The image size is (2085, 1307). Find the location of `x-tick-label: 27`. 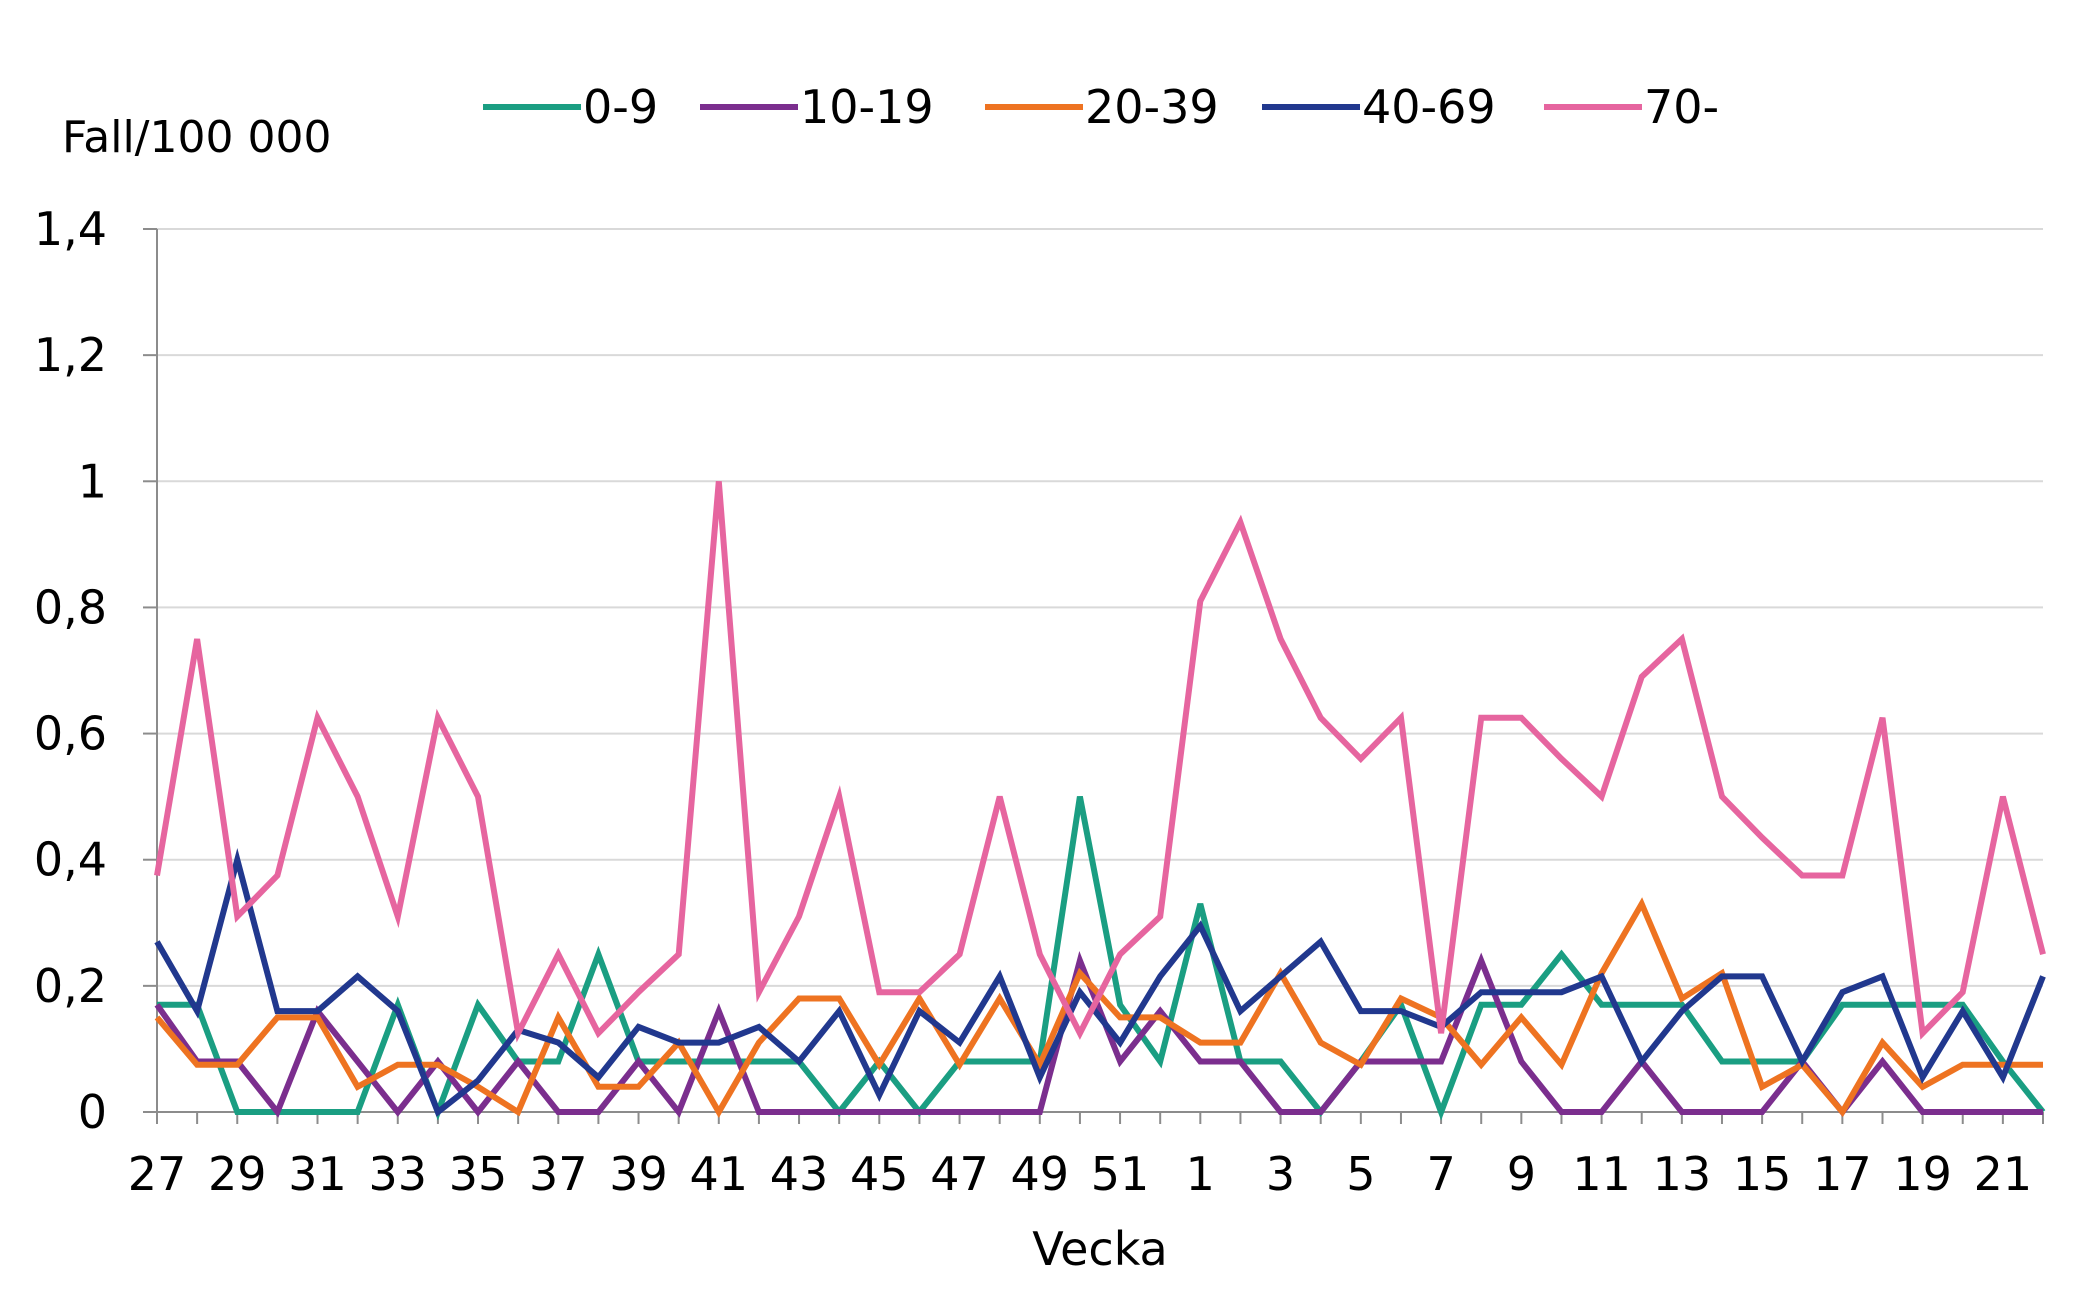

x-tick-label: 27 is located at coordinates (157, 1174).